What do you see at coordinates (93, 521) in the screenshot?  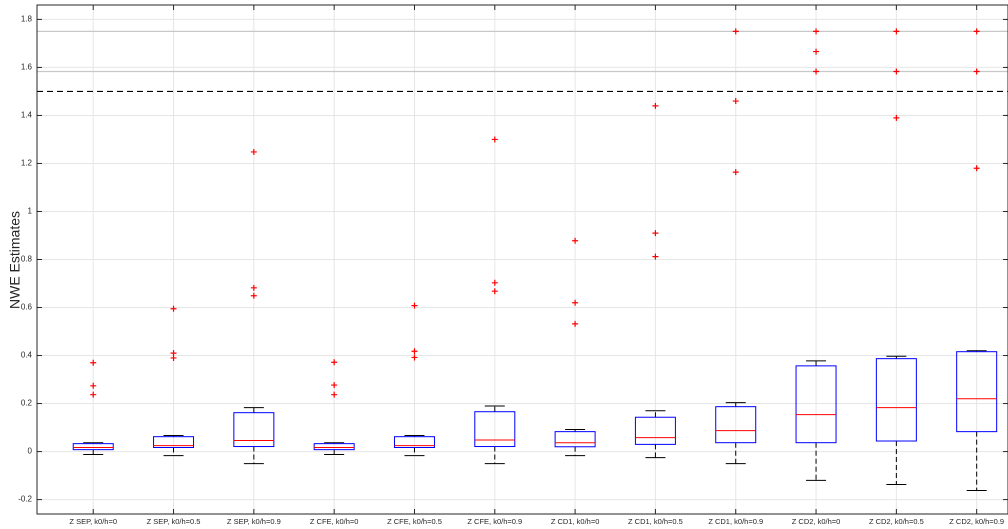 I see `x-tick-label: Z SEP, k0/h=0` at bounding box center [93, 521].